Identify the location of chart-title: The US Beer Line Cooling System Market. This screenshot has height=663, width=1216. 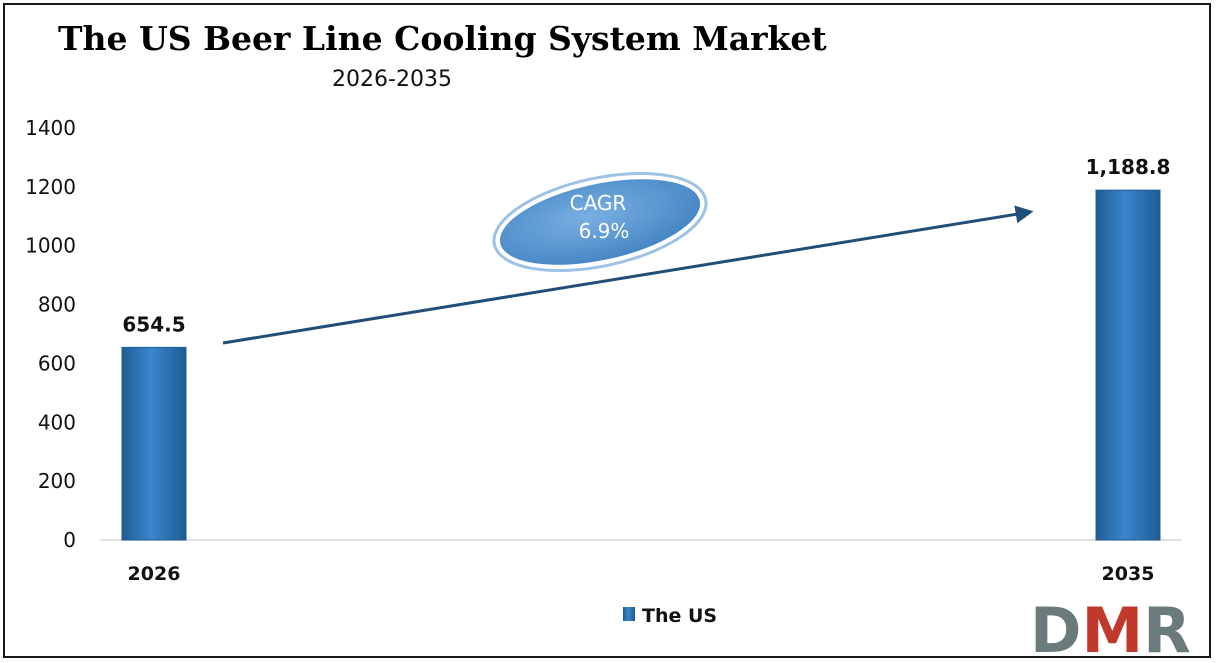
(442, 38).